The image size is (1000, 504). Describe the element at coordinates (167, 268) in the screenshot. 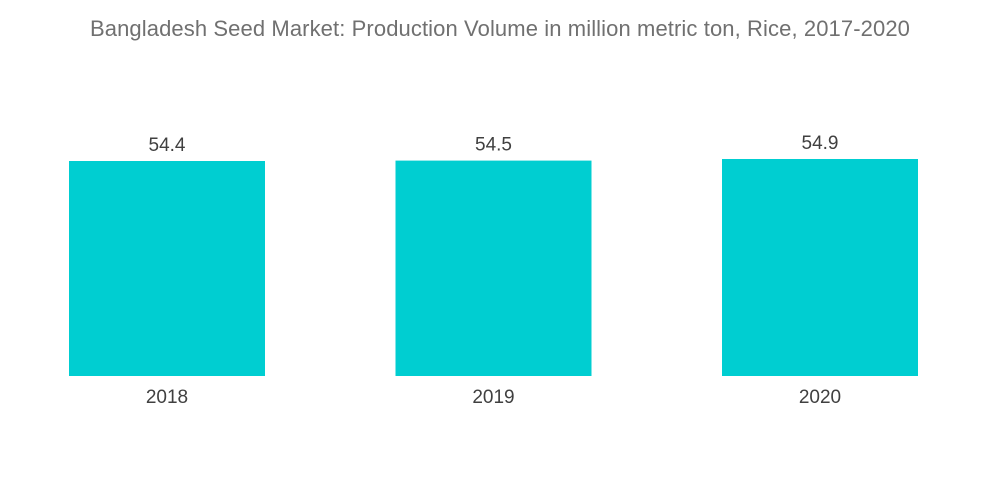

I see `bar-2018` at that location.